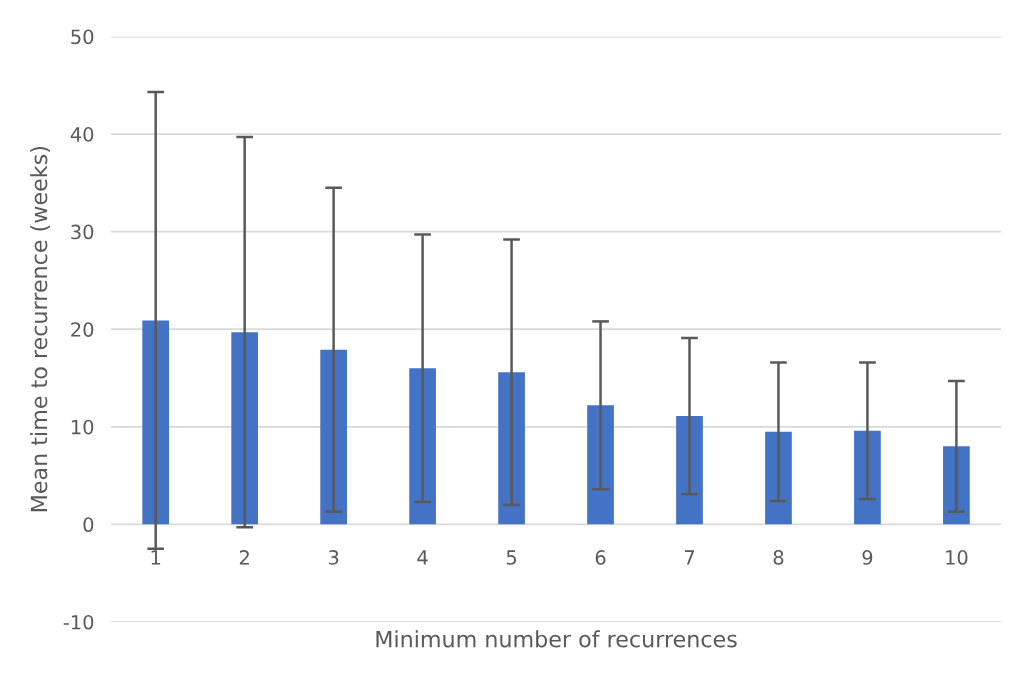 The width and height of the screenshot is (1011, 676). I want to click on y-tick-label: 0, so click(88, 525).